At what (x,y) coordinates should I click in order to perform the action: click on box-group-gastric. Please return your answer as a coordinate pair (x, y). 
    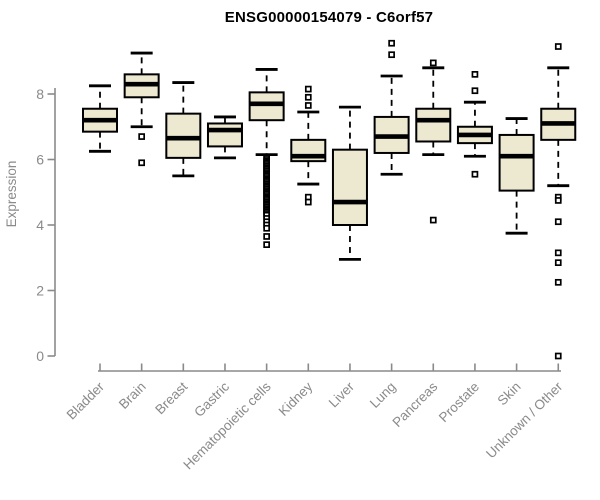
    Looking at the image, I should click on (224, 137).